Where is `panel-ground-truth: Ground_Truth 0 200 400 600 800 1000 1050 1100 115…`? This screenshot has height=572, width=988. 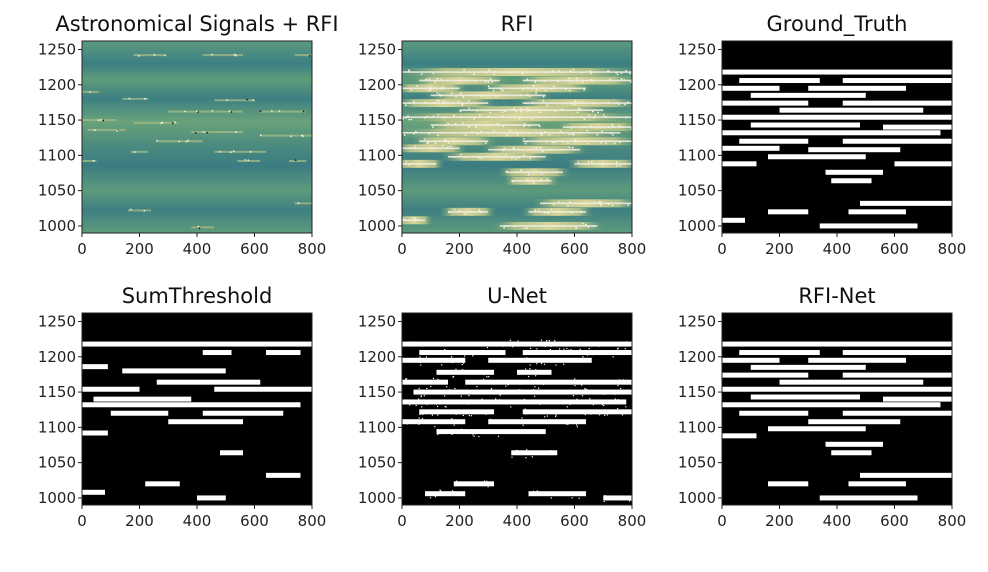 panel-ground-truth: Ground_Truth 0 200 400 600 800 1000 1050 1100 115… is located at coordinates (822, 135).